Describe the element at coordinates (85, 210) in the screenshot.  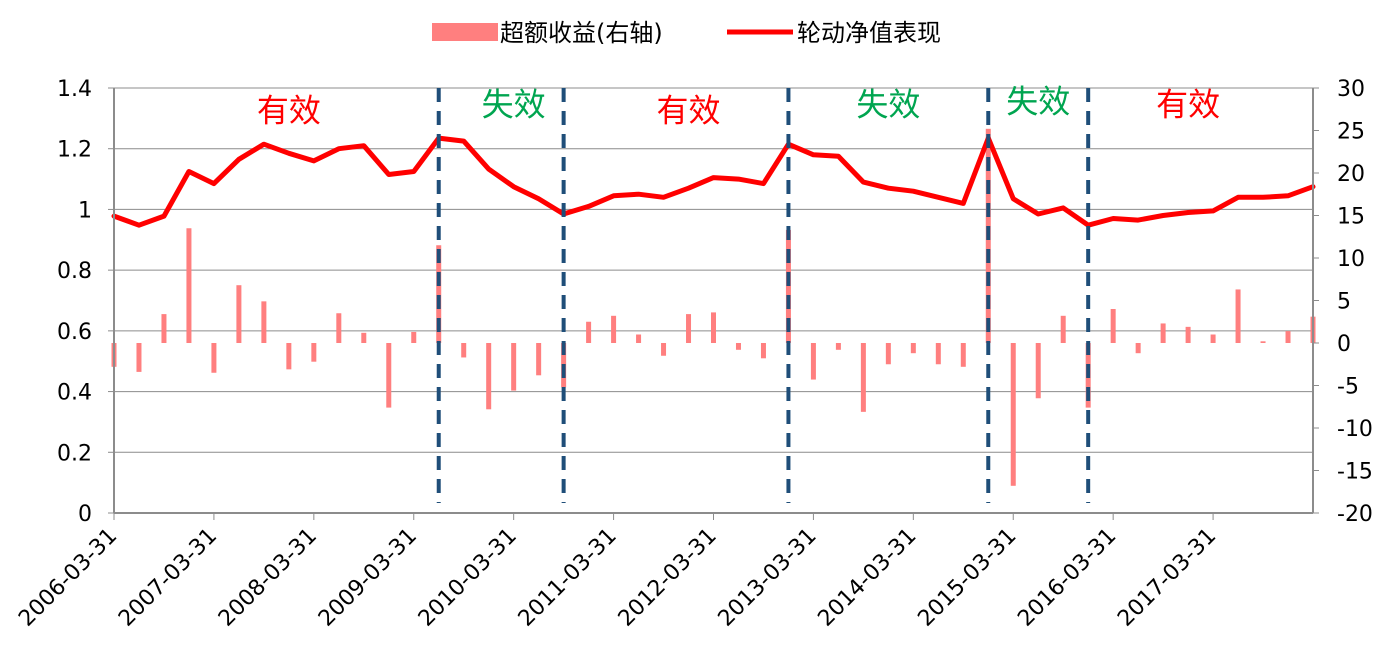
I see `left-tick-label: 1` at that location.